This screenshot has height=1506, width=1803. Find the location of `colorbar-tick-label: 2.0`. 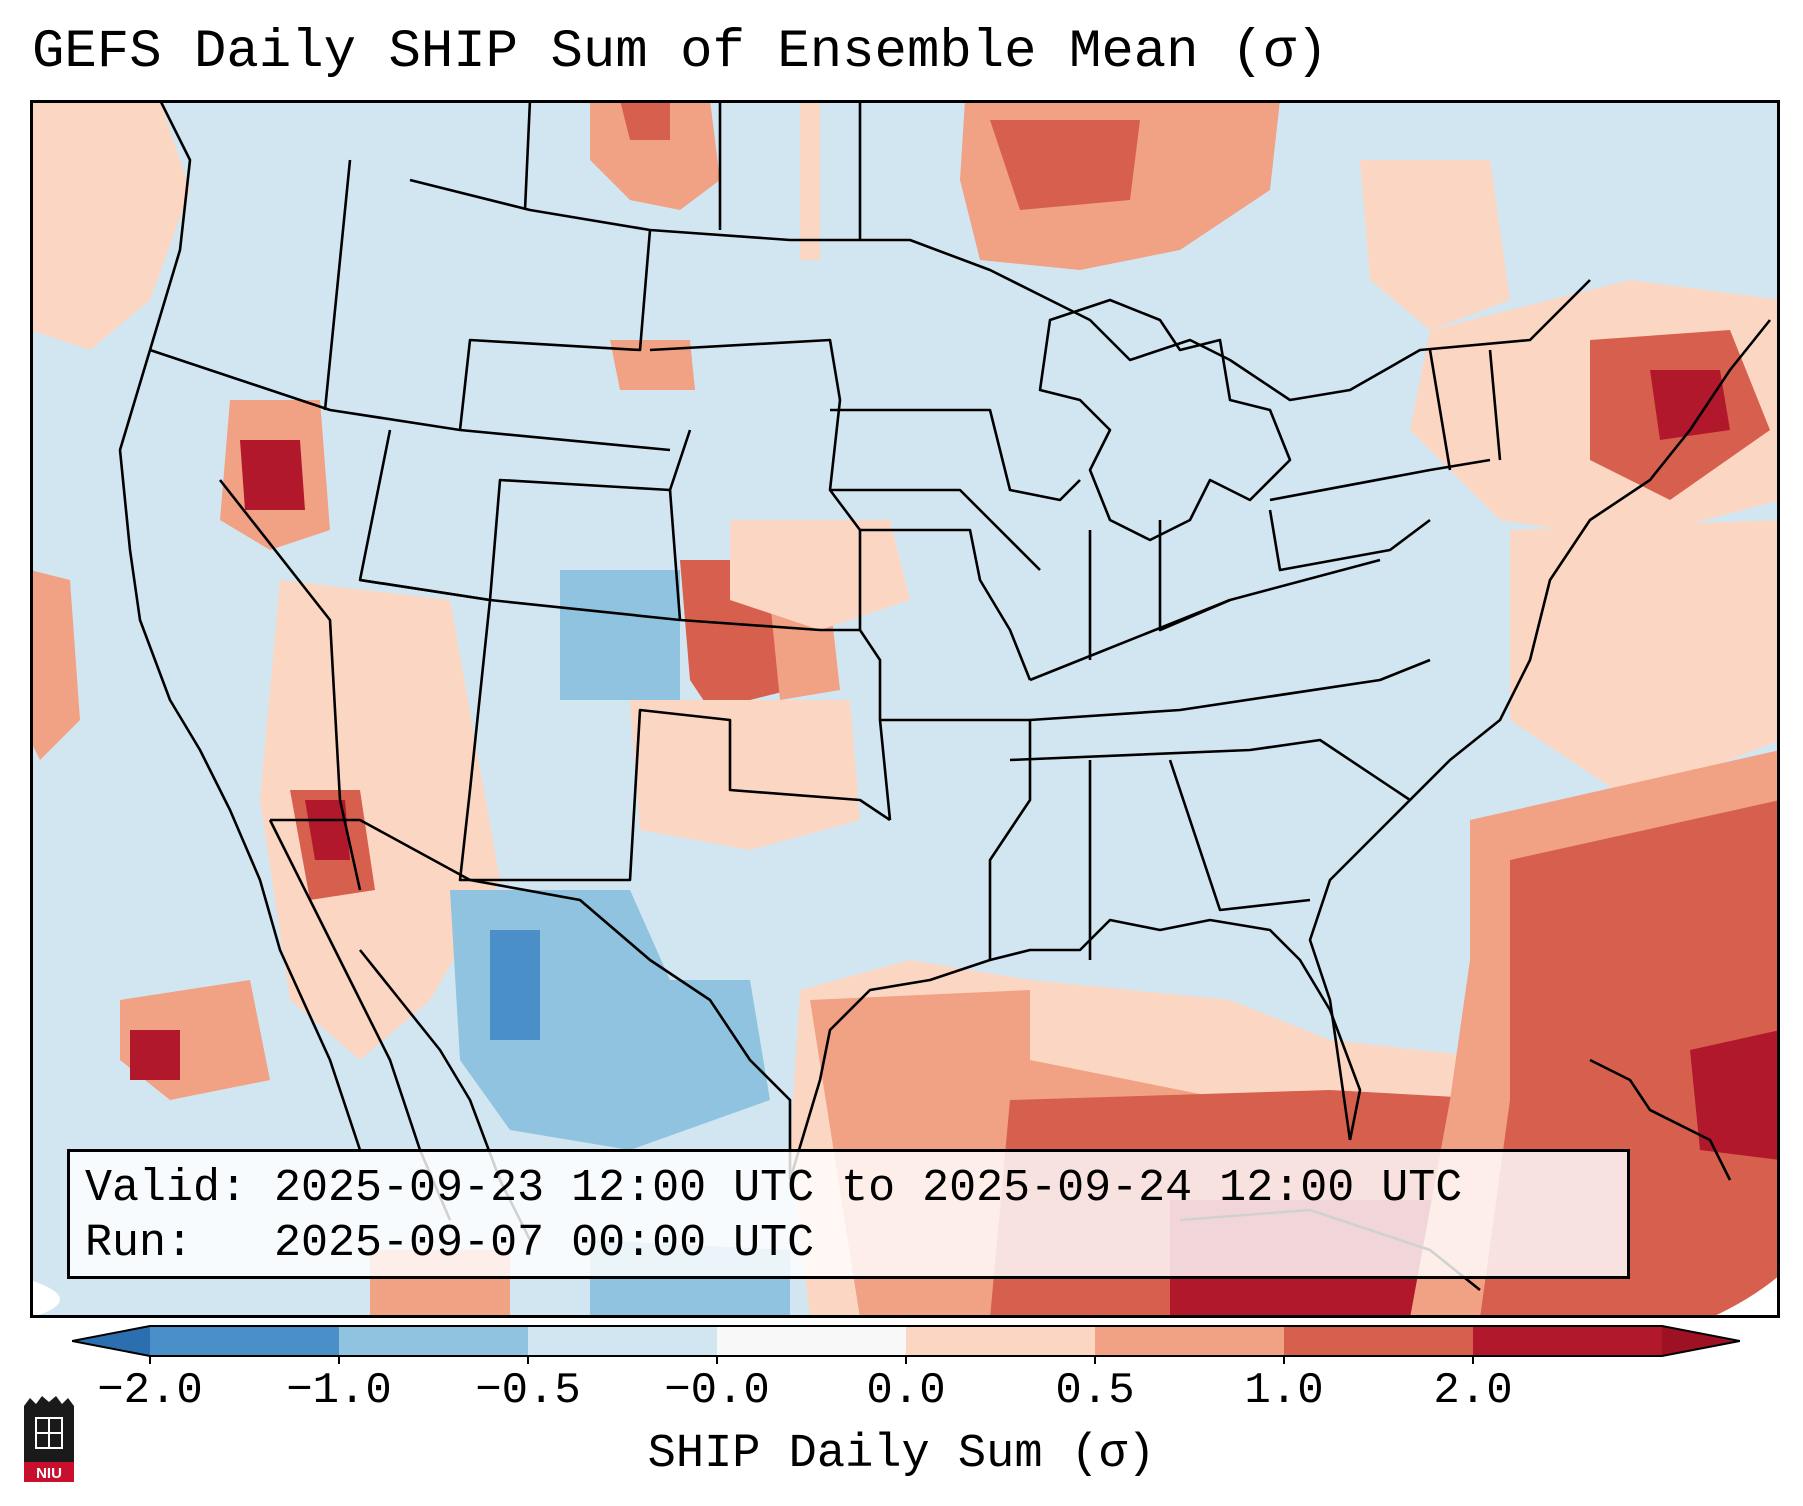

colorbar-tick-label: 2.0 is located at coordinates (1473, 1391).